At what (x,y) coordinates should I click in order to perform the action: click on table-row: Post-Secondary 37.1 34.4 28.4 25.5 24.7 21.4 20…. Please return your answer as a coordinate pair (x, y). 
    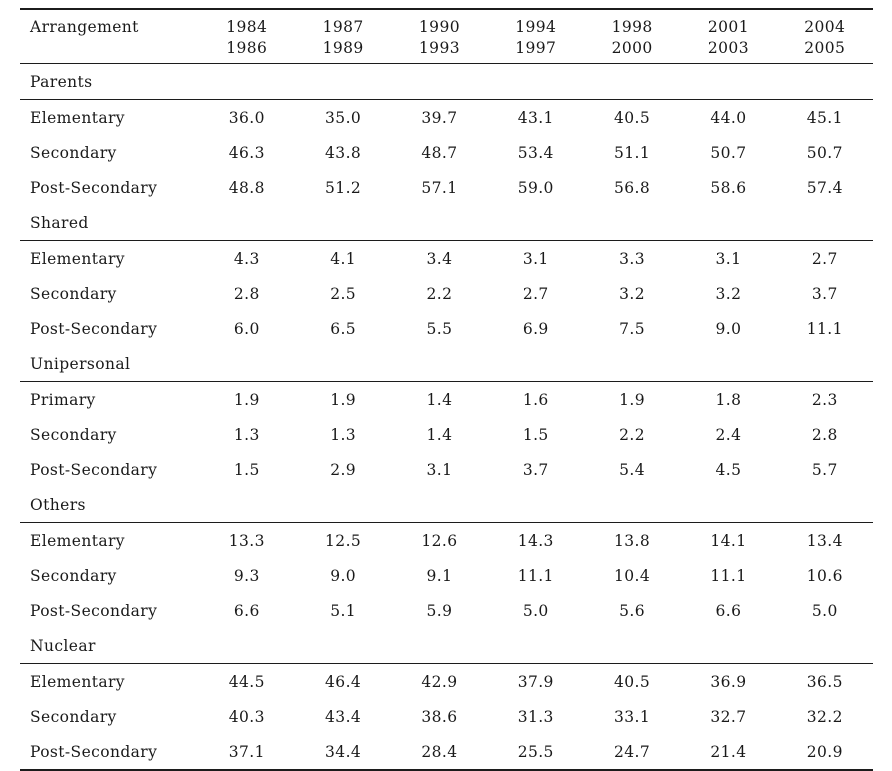
    Looking at the image, I should click on (446, 752).